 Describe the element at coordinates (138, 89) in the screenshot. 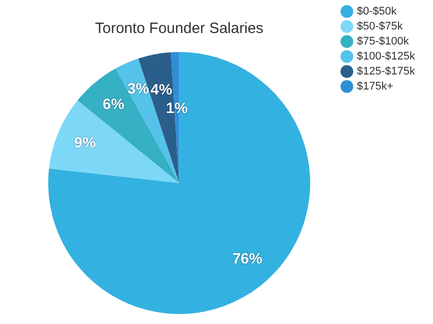

I see `data-label: 3%` at that location.